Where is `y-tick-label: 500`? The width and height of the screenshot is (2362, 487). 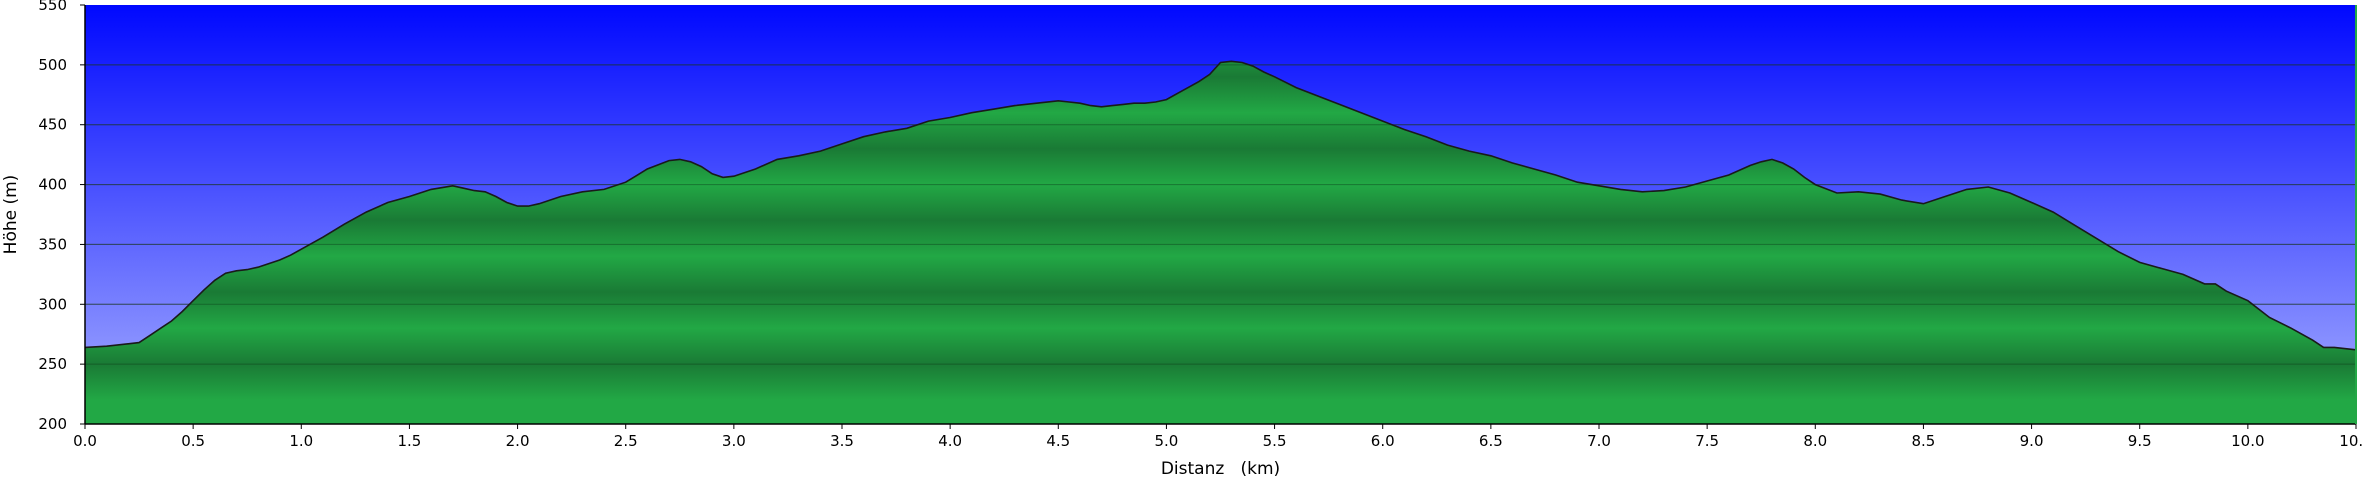 y-tick-label: 500 is located at coordinates (52, 65).